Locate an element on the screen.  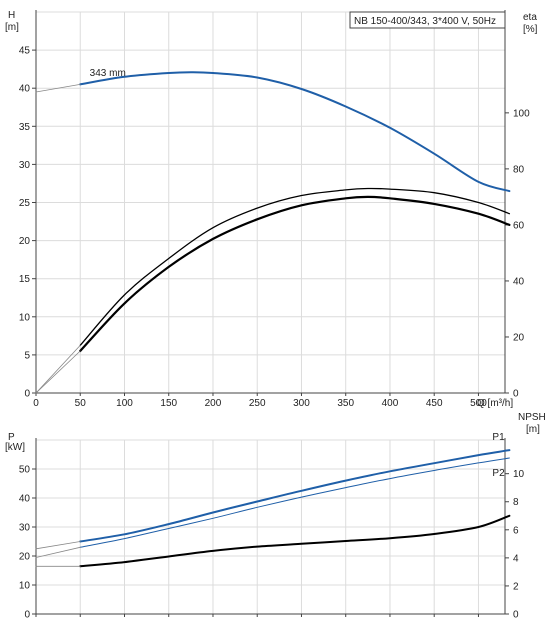
x-tick-label: 350 is located at coordinates (345, 403).